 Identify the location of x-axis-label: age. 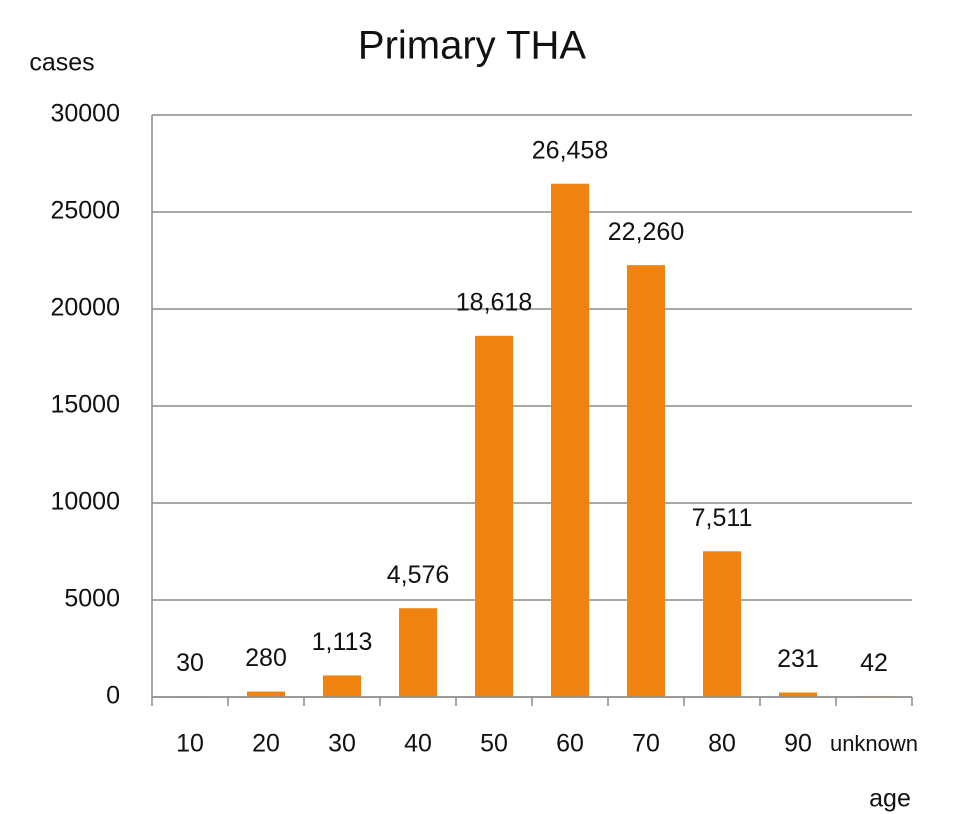
(890, 799).